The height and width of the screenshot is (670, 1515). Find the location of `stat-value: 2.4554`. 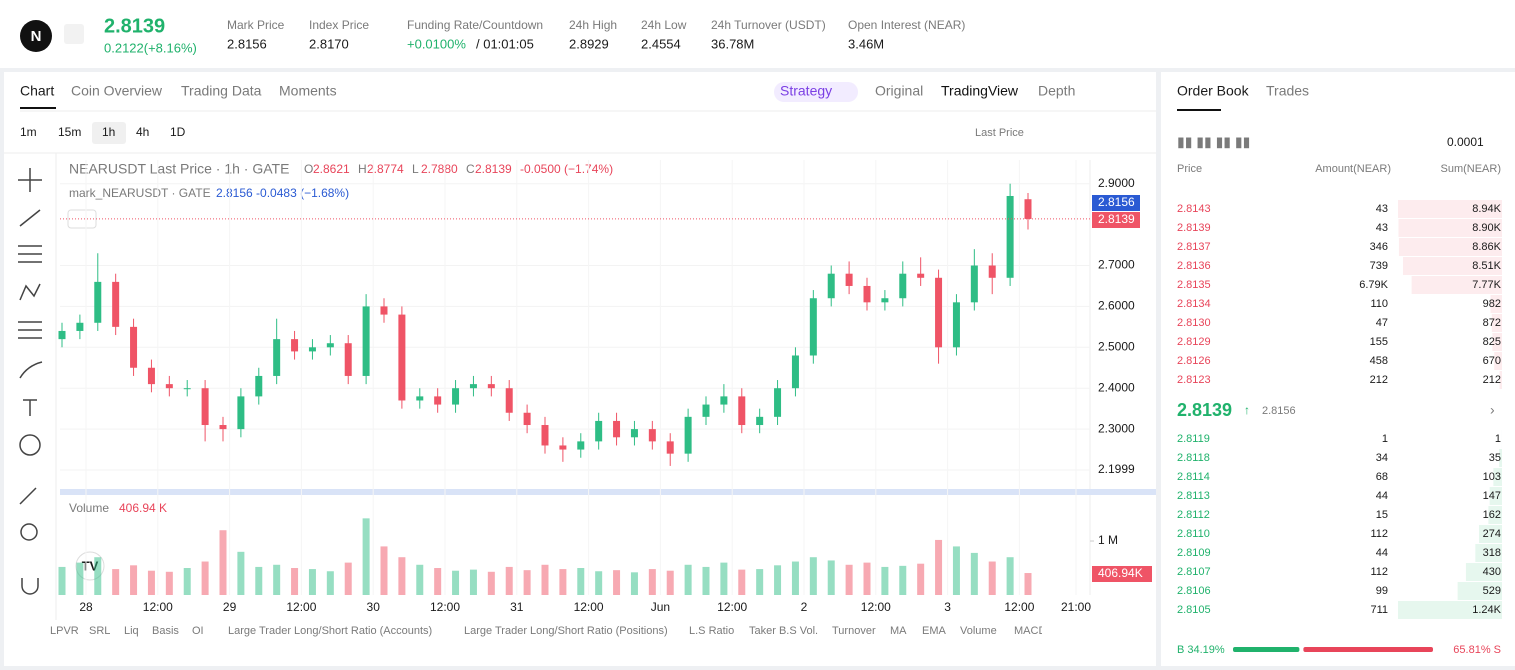

stat-value: 2.4554 is located at coordinates (661, 43).